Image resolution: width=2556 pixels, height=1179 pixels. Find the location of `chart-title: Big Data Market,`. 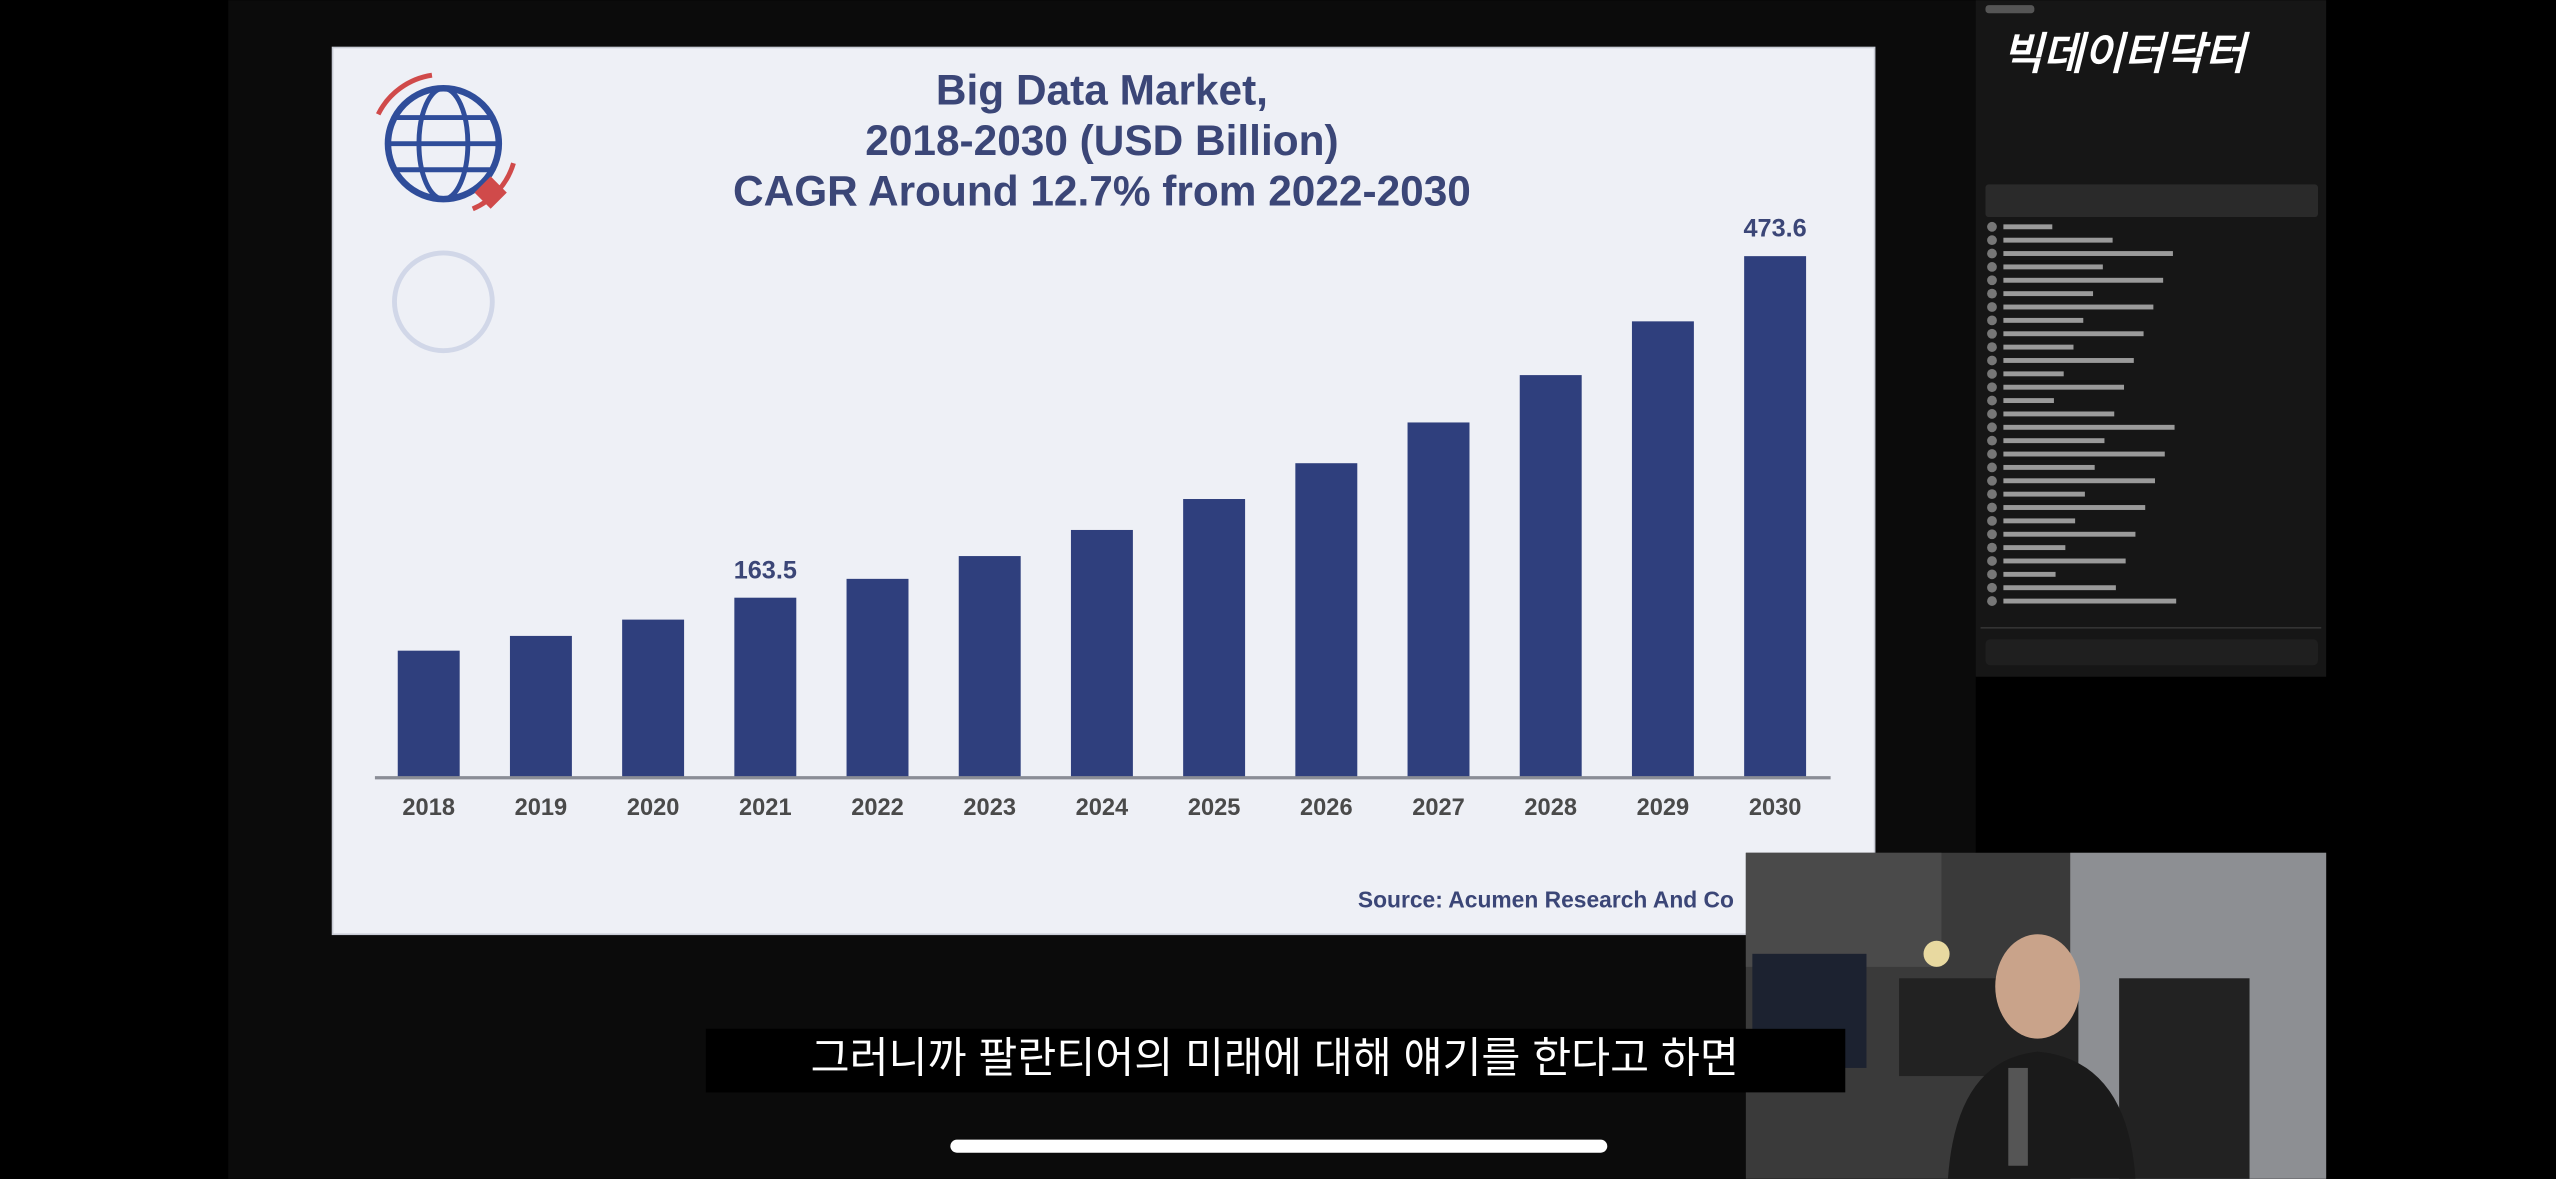

chart-title: Big Data Market, is located at coordinates (1102, 89).